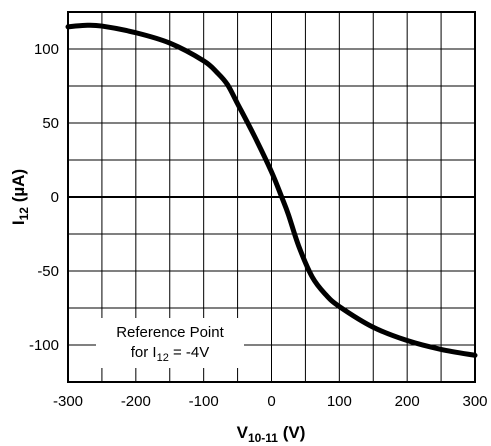 The width and height of the screenshot is (491, 446). What do you see at coordinates (271, 434) in the screenshot?
I see `x-axis-title: V10-11 (V)` at bounding box center [271, 434].